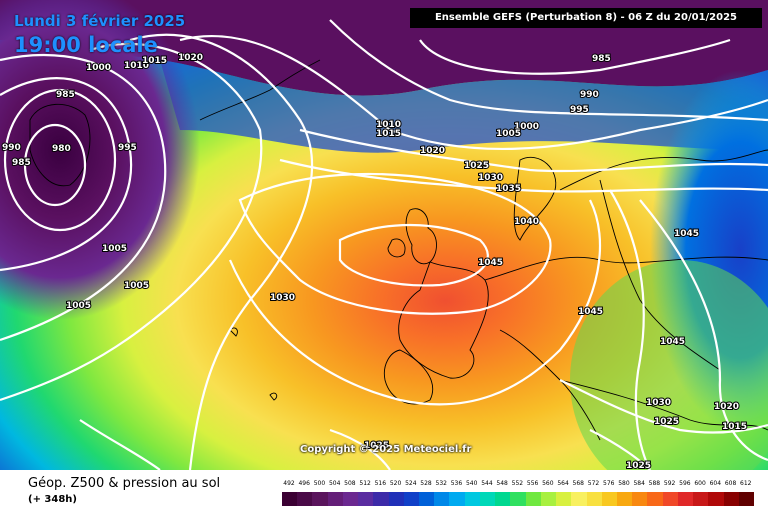 Image resolution: width=768 pixels, height=512 pixels. I want to click on legend-value: 516, so click(380, 483).